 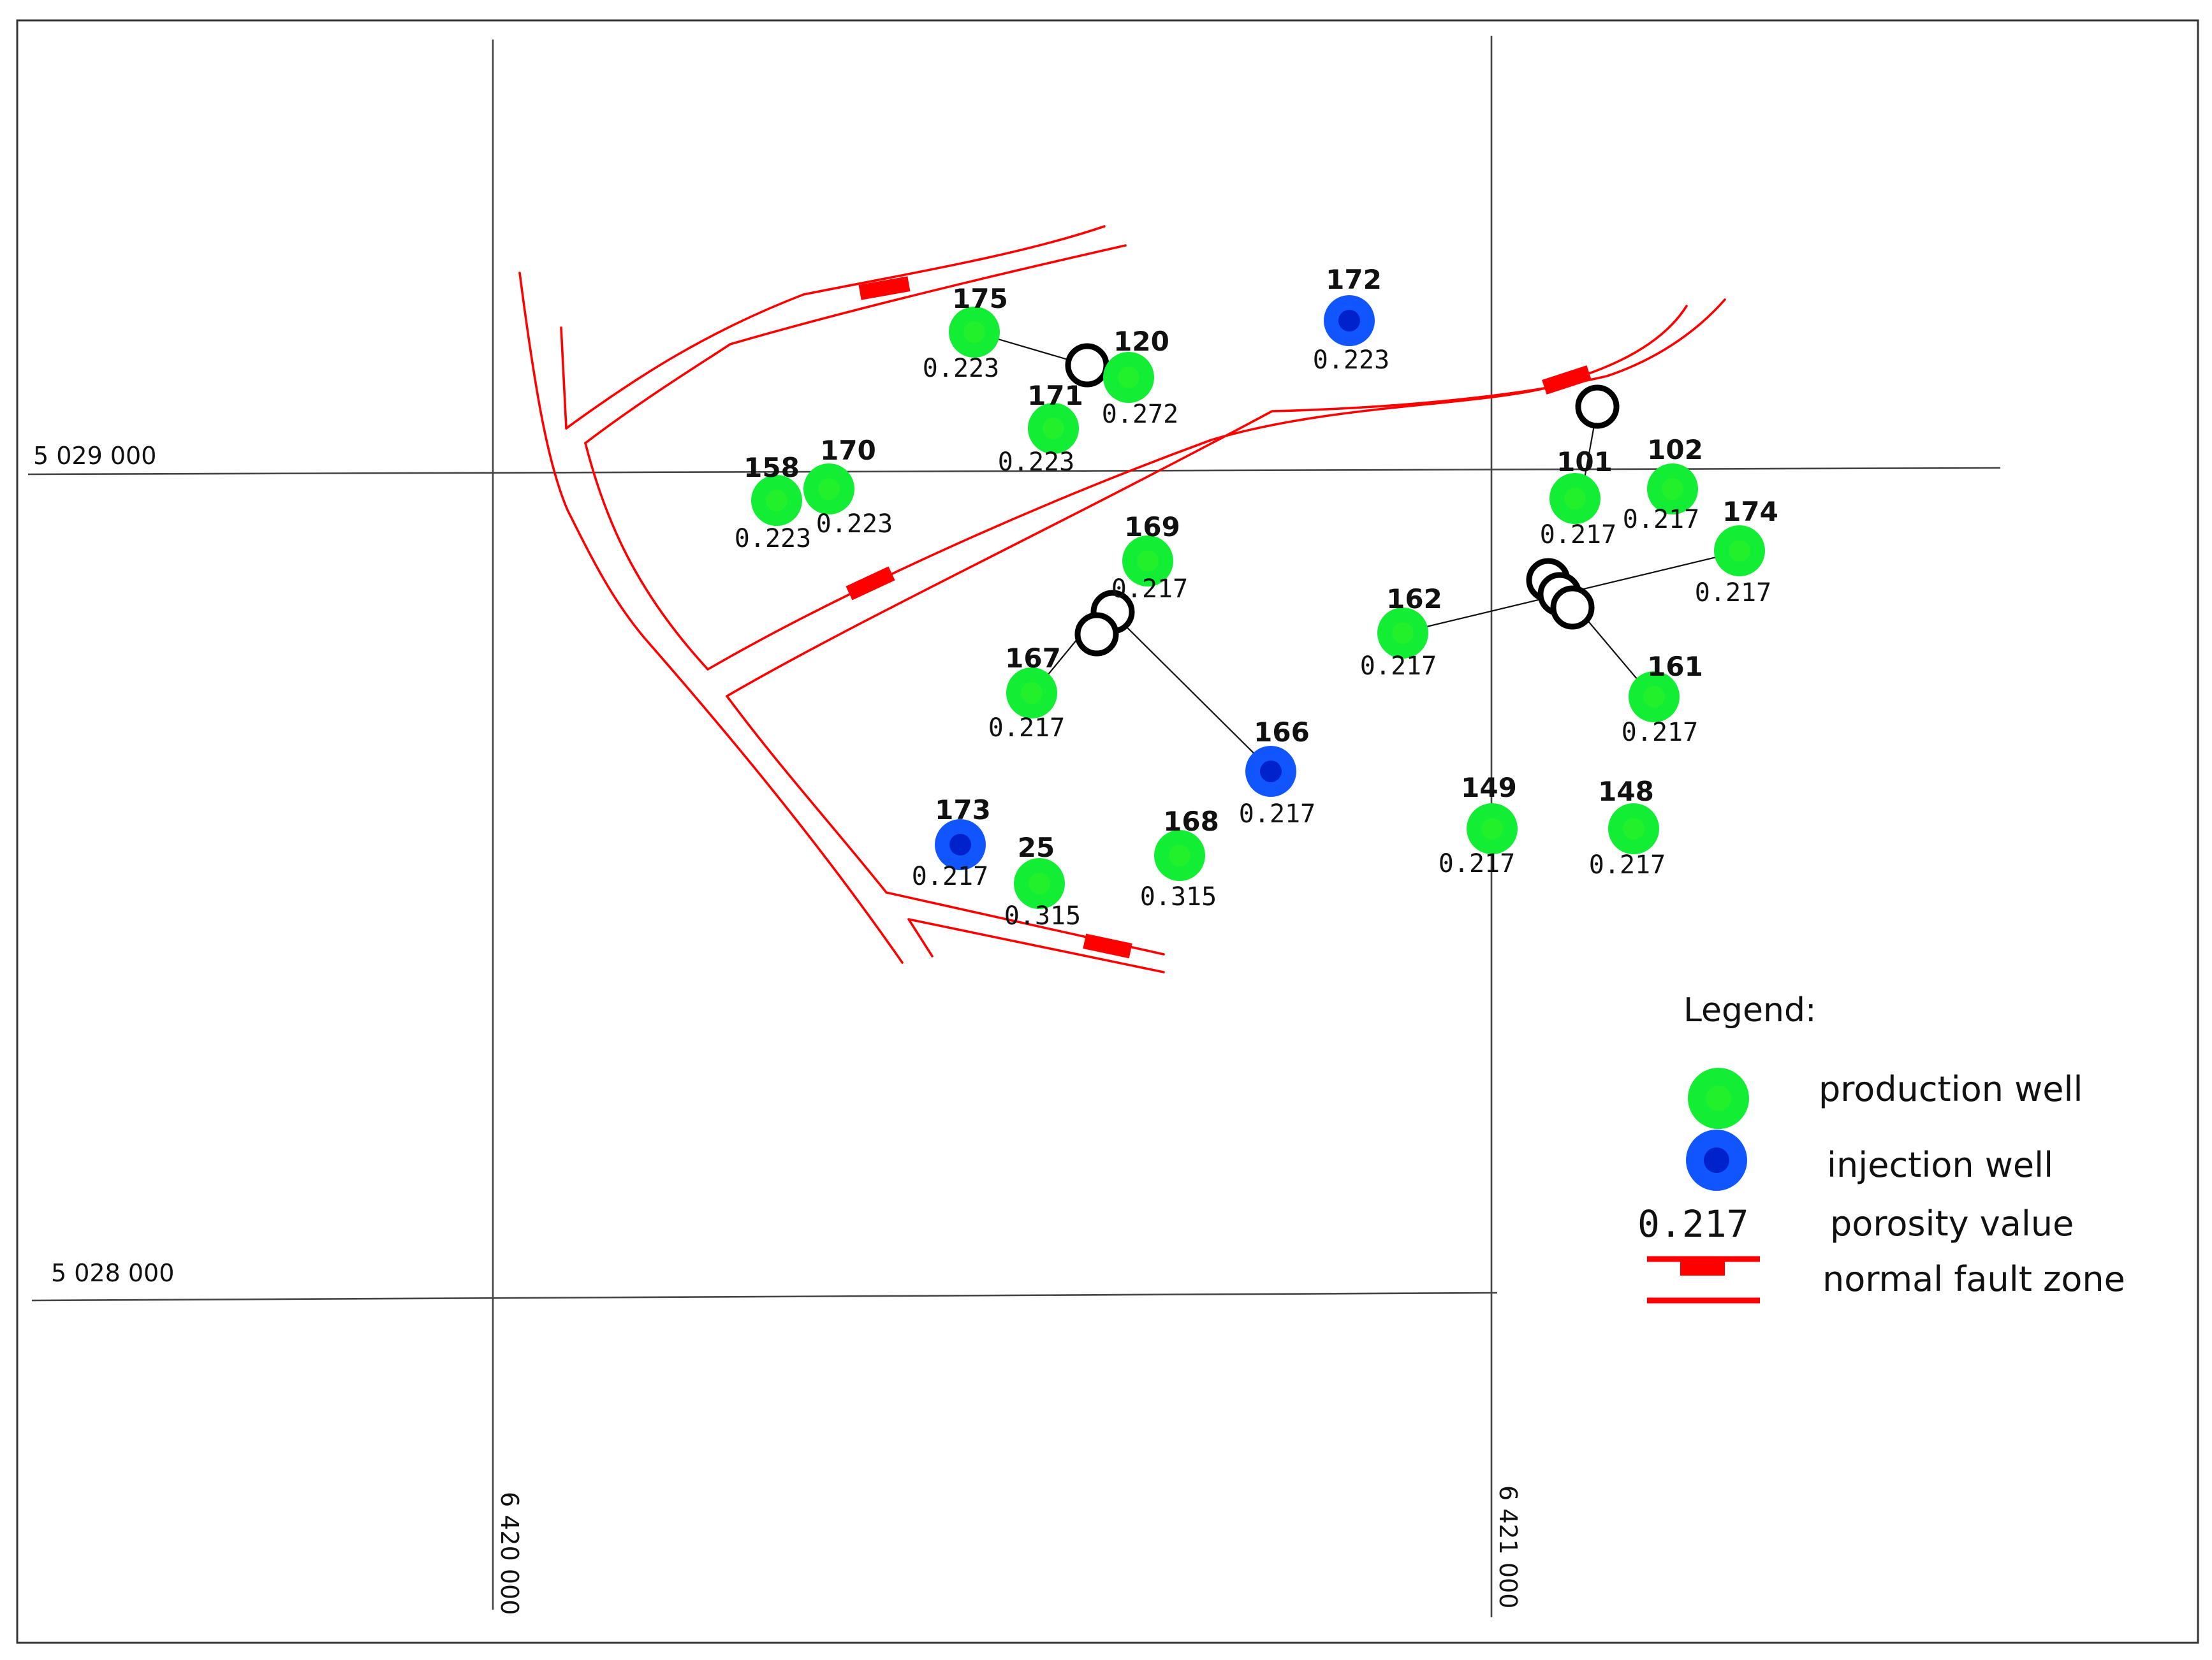 I want to click on well: 120 0.272, so click(x=1140, y=377).